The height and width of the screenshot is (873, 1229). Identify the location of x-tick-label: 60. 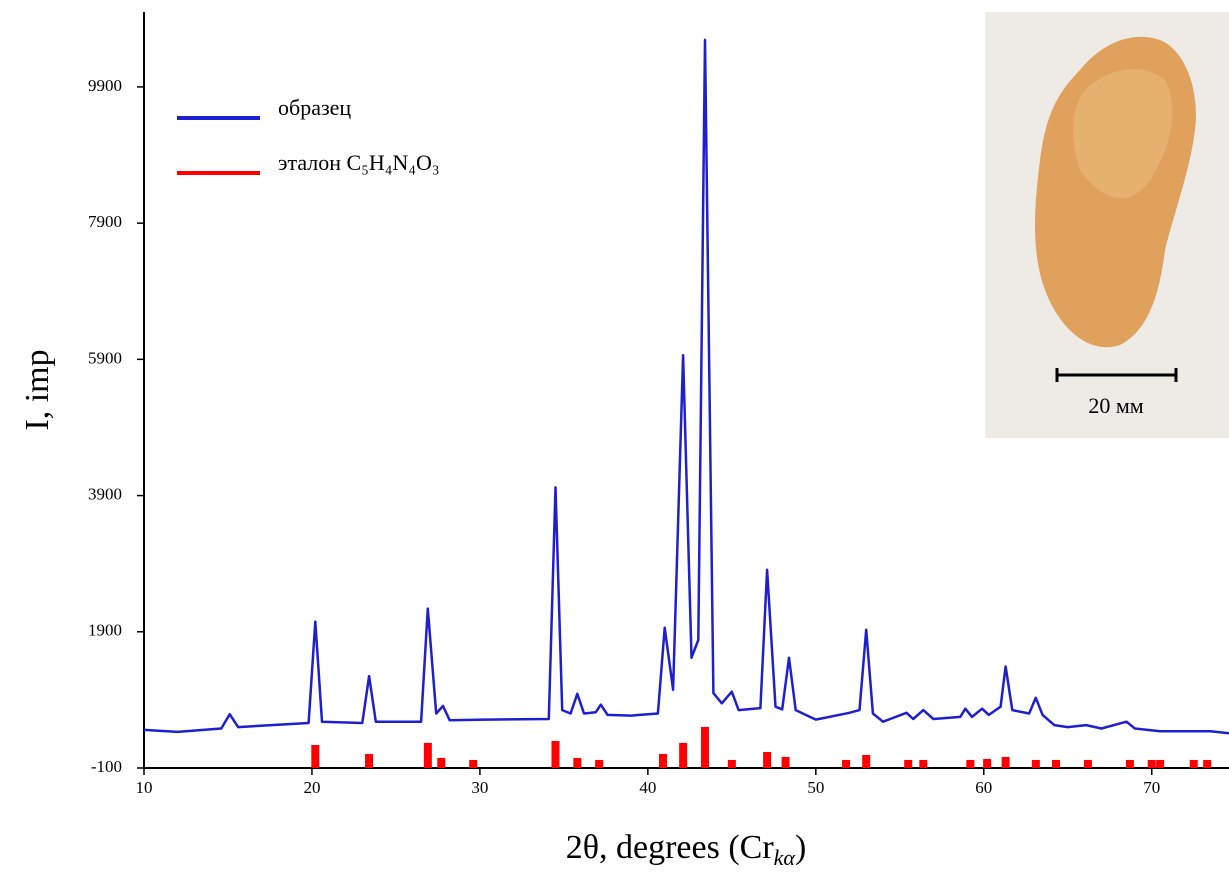
(983, 787).